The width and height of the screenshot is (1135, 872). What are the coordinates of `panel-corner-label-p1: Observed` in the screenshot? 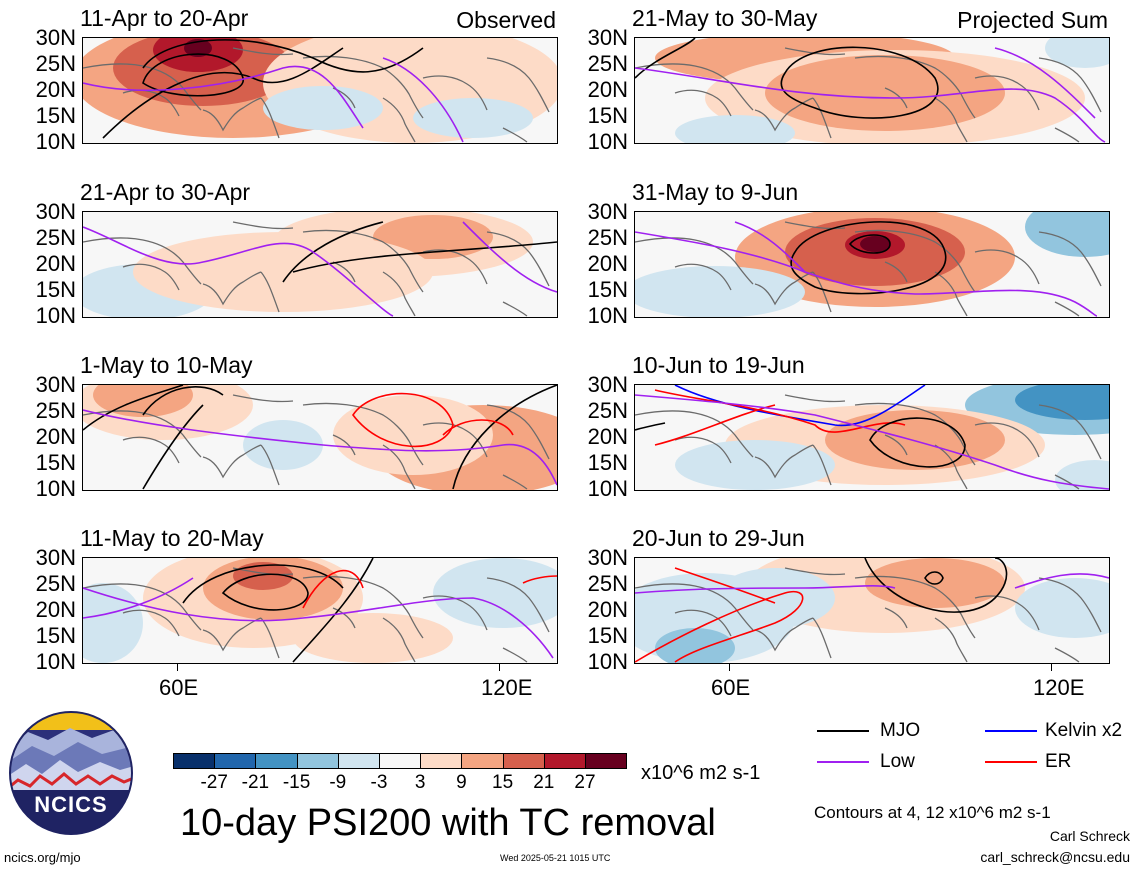 It's located at (506, 20).